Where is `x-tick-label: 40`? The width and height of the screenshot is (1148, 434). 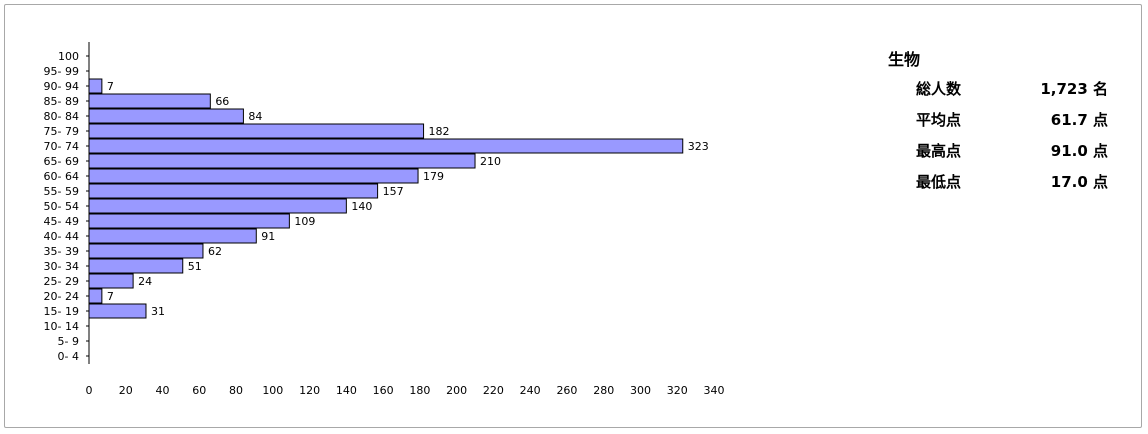 x-tick-label: 40 is located at coordinates (163, 390).